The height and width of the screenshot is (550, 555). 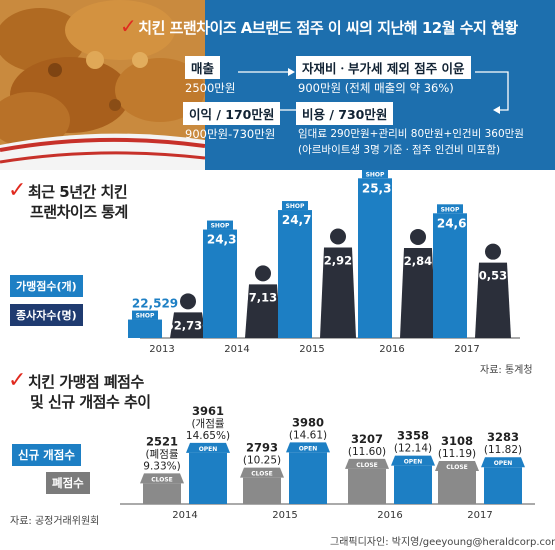 What do you see at coordinates (367, 439) in the screenshot?
I see `close-value-label: 3207` at bounding box center [367, 439].